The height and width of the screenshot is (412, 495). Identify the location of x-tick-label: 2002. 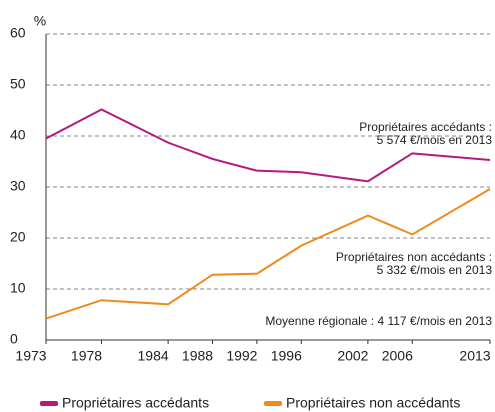
(352, 356).